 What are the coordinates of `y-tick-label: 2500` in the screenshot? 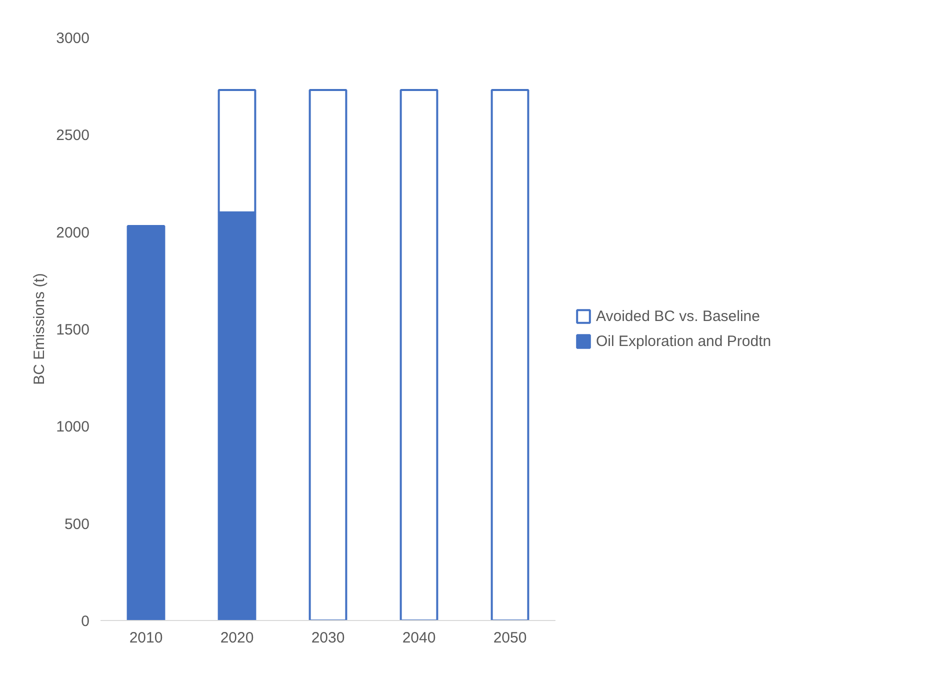 It's located at (73, 135).